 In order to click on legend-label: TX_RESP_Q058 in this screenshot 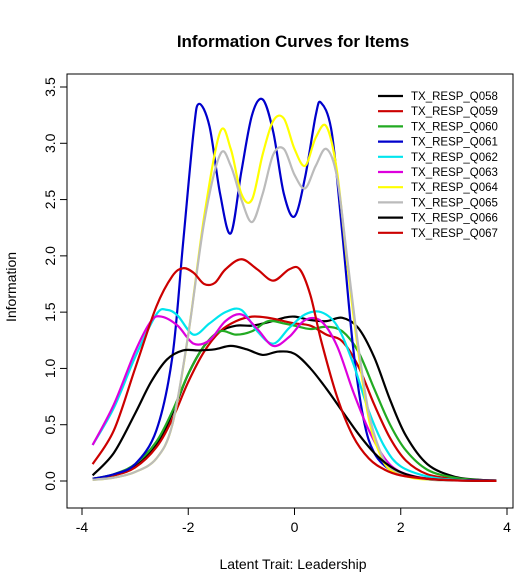, I will do `click(454, 97)`.